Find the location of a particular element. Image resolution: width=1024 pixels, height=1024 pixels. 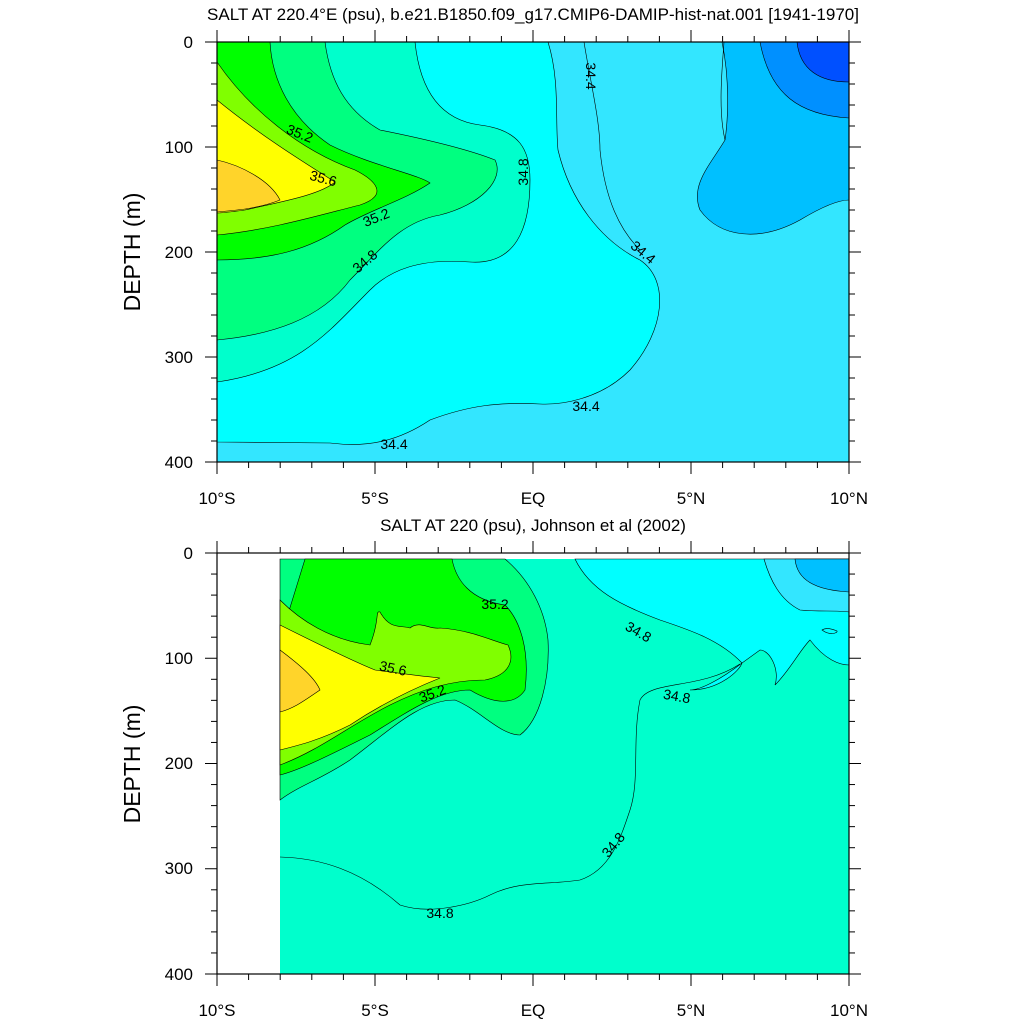

level-fill-35.6-35.8 is located at coordinates (360, 687).